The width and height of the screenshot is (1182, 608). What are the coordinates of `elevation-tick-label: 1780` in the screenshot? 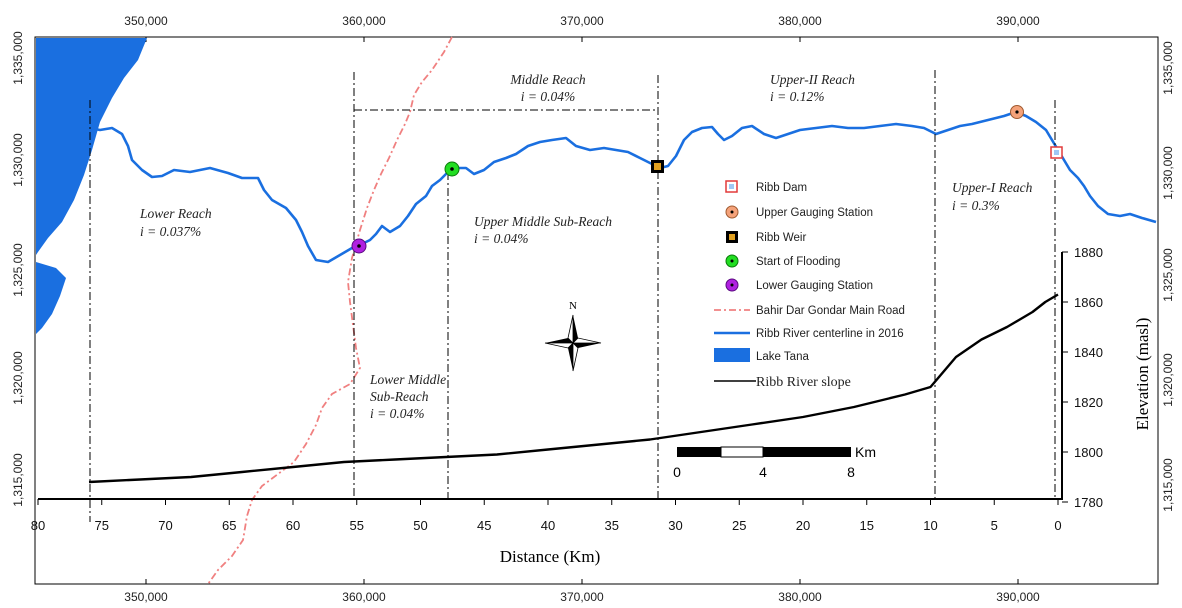 It's located at (1088, 502).